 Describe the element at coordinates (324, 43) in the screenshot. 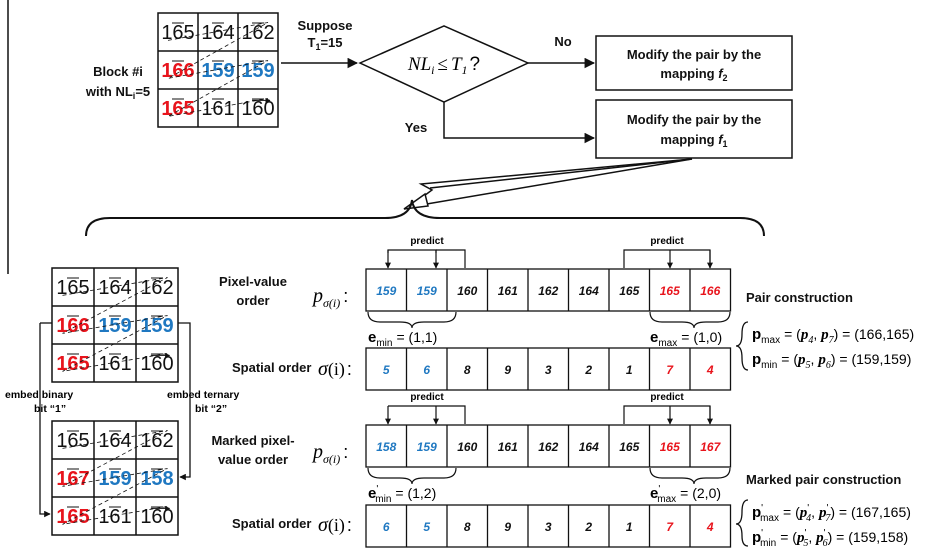

I see `threshold-label: T1=15` at that location.